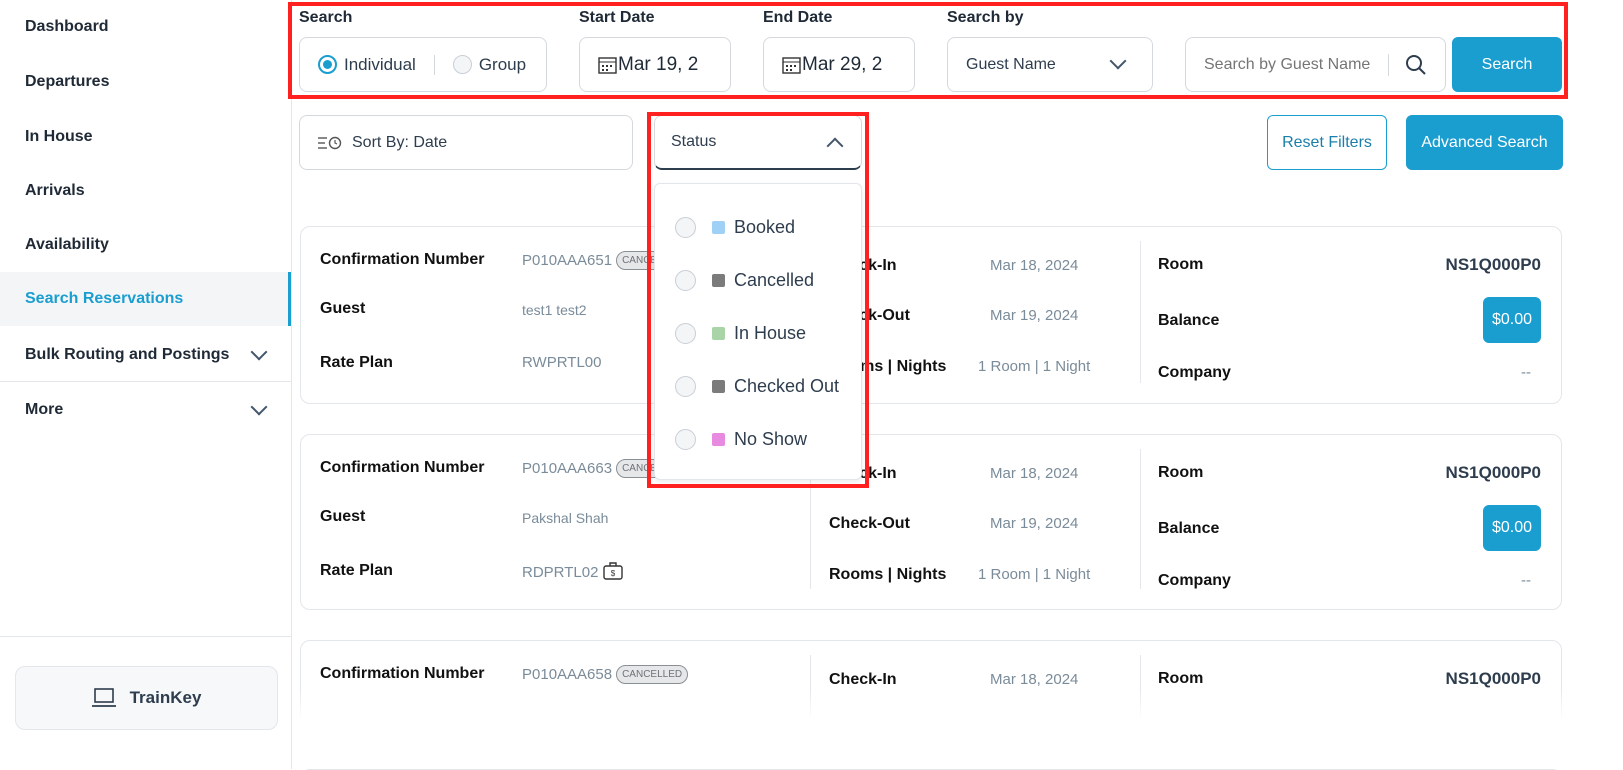 This screenshot has width=1623, height=770. What do you see at coordinates (1194, 580) in the screenshot?
I see `company-label: Company` at bounding box center [1194, 580].